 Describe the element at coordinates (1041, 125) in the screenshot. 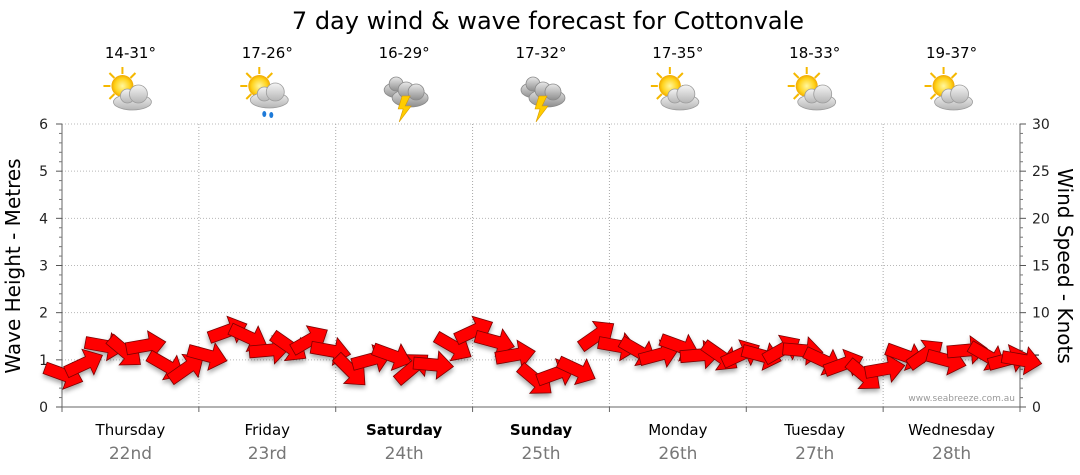

I see `right-tick-label: 30` at that location.